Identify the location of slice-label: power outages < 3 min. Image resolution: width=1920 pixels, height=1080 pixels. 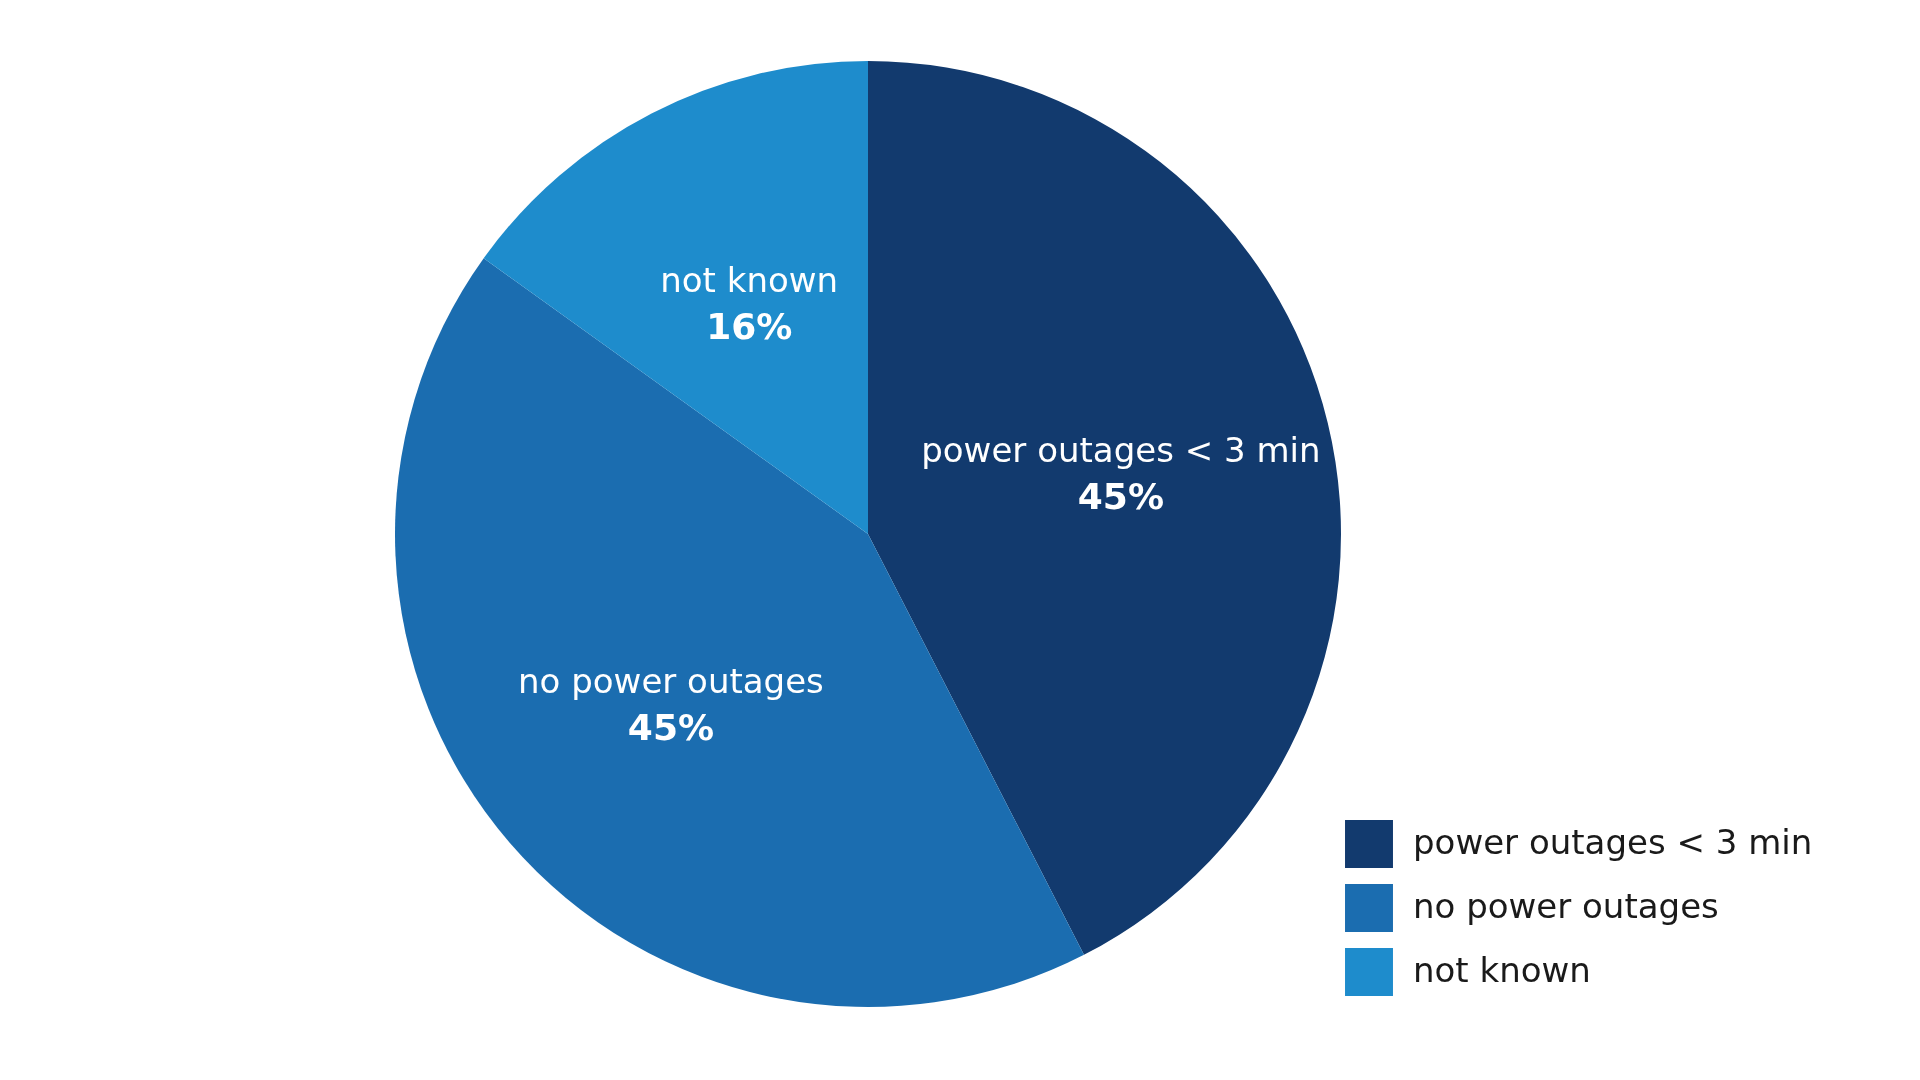
(1121, 449).